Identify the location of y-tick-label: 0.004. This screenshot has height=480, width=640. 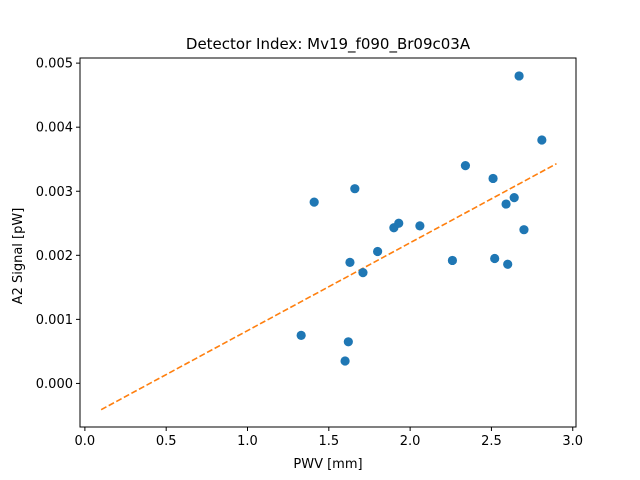
(54, 128).